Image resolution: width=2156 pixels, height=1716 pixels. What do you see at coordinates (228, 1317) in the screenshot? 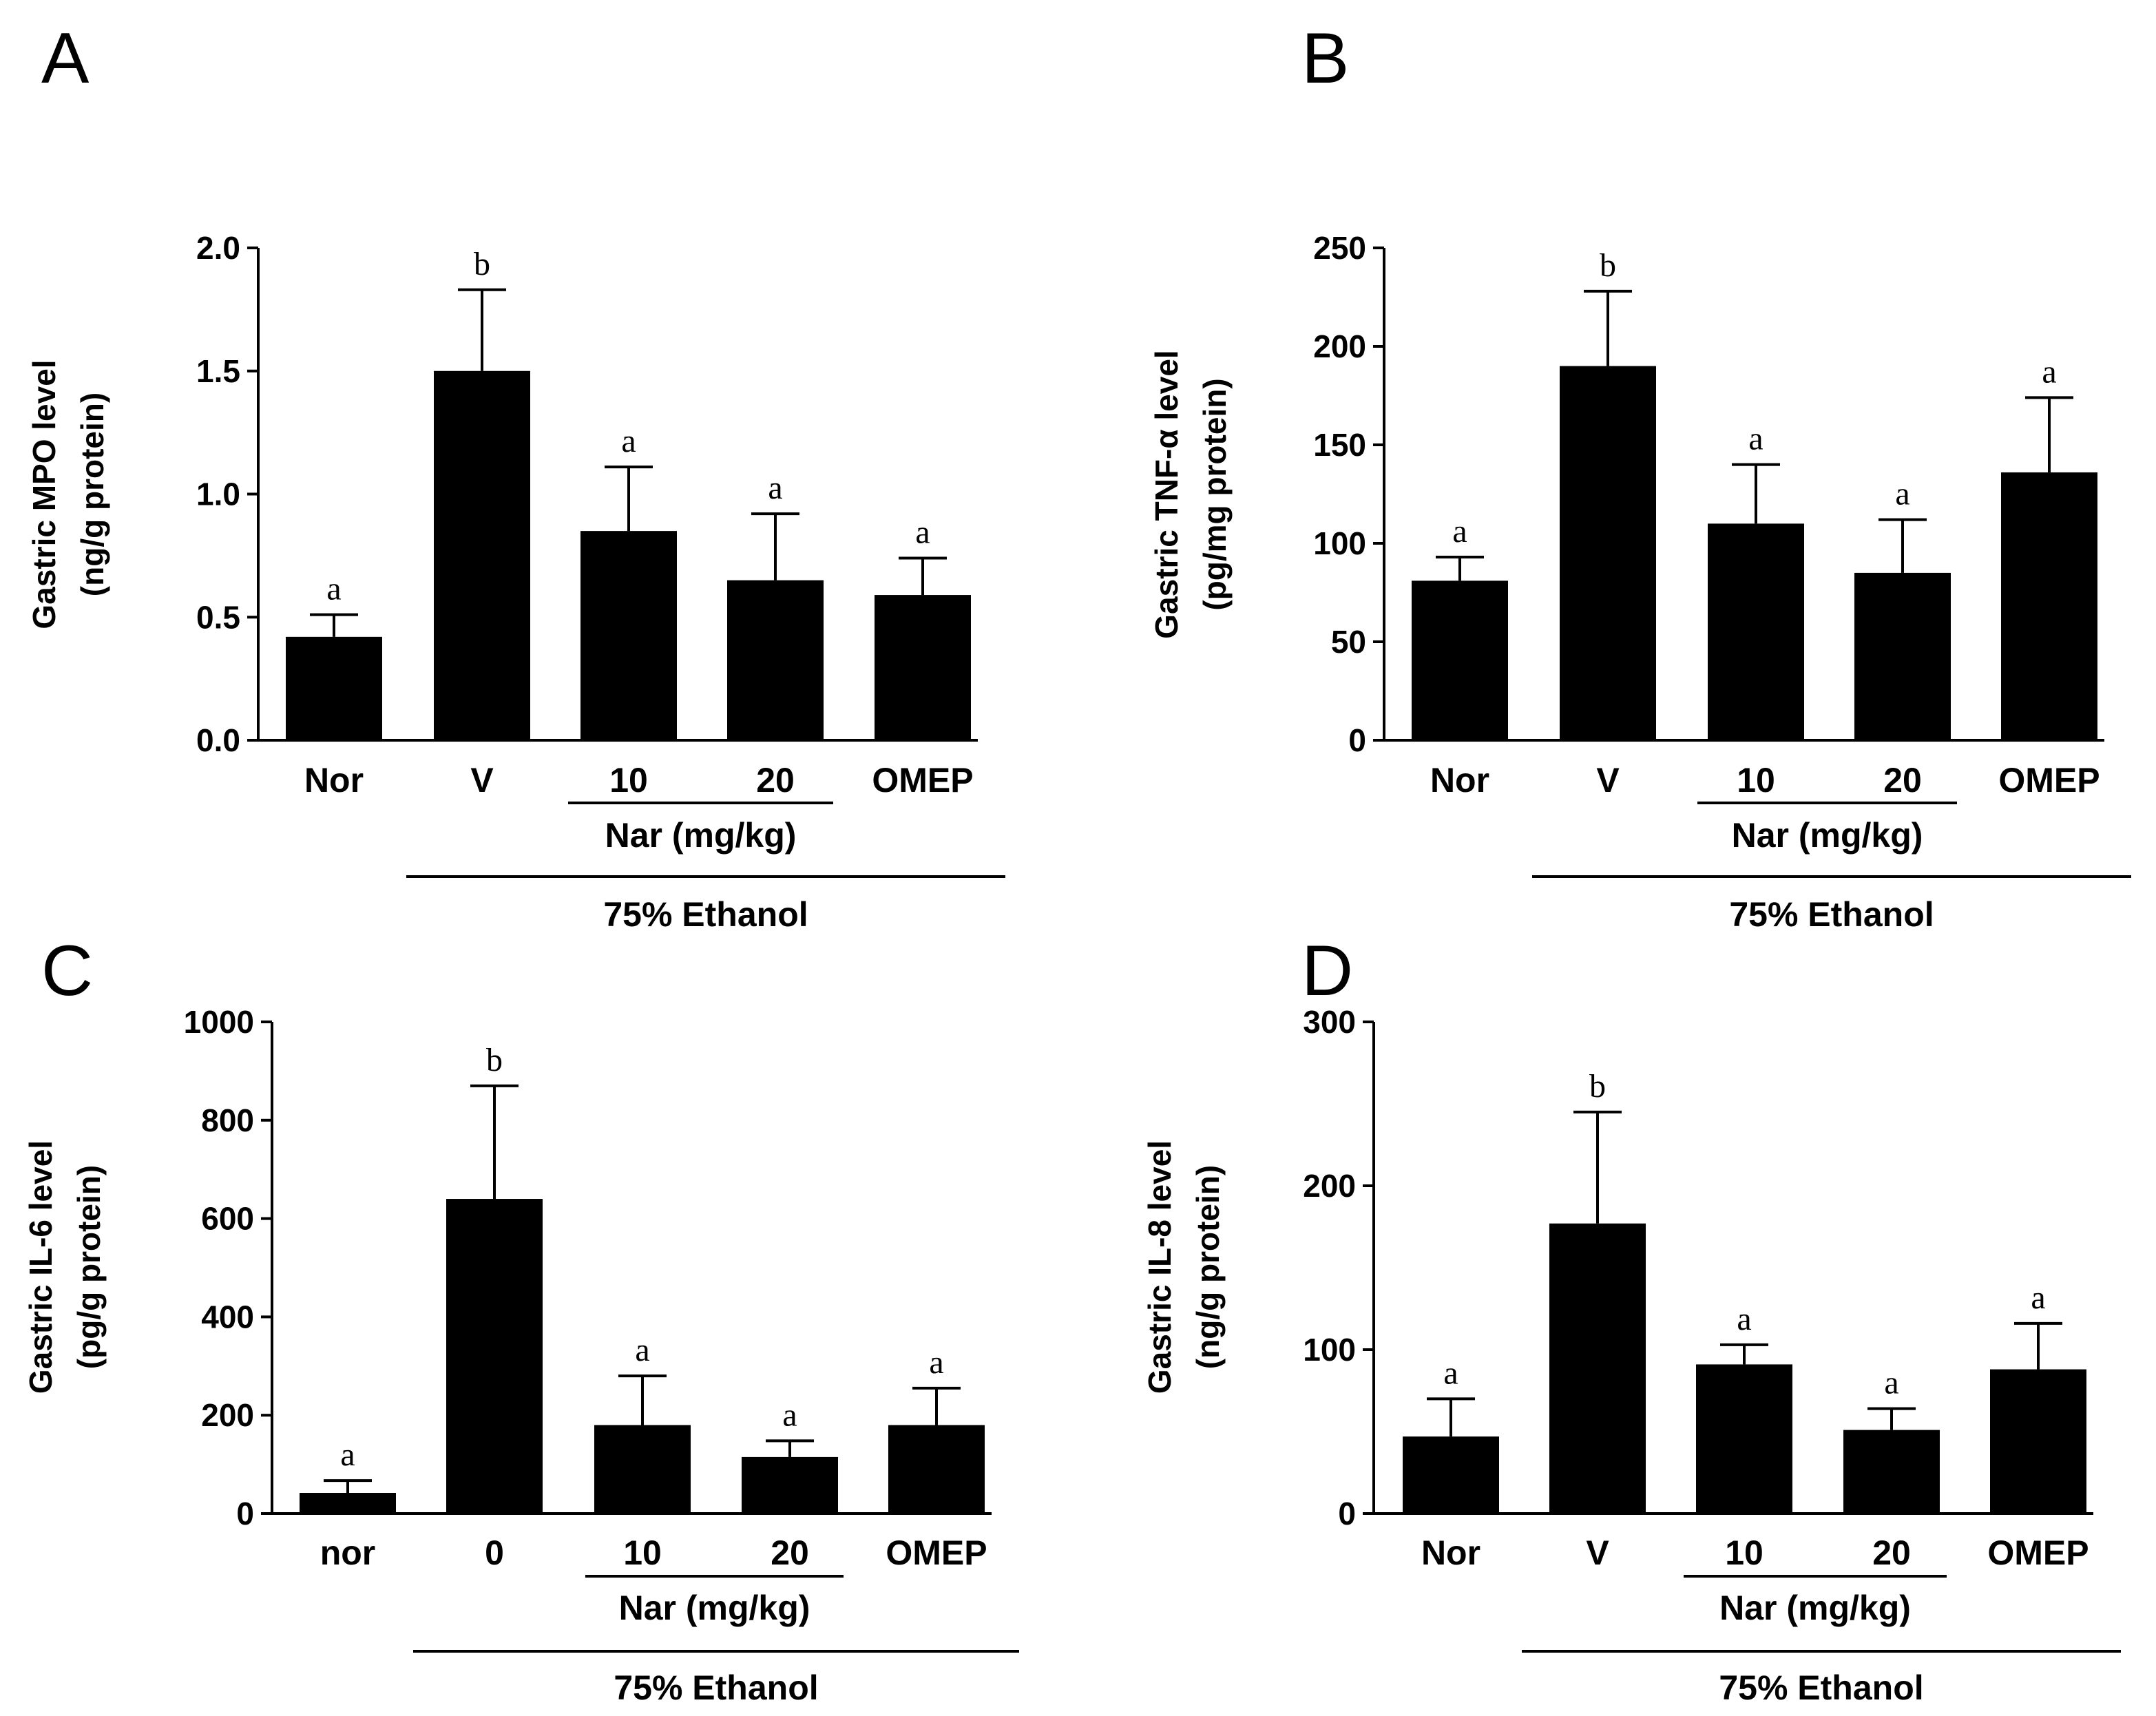
I see `y-tick-label: 400` at bounding box center [228, 1317].